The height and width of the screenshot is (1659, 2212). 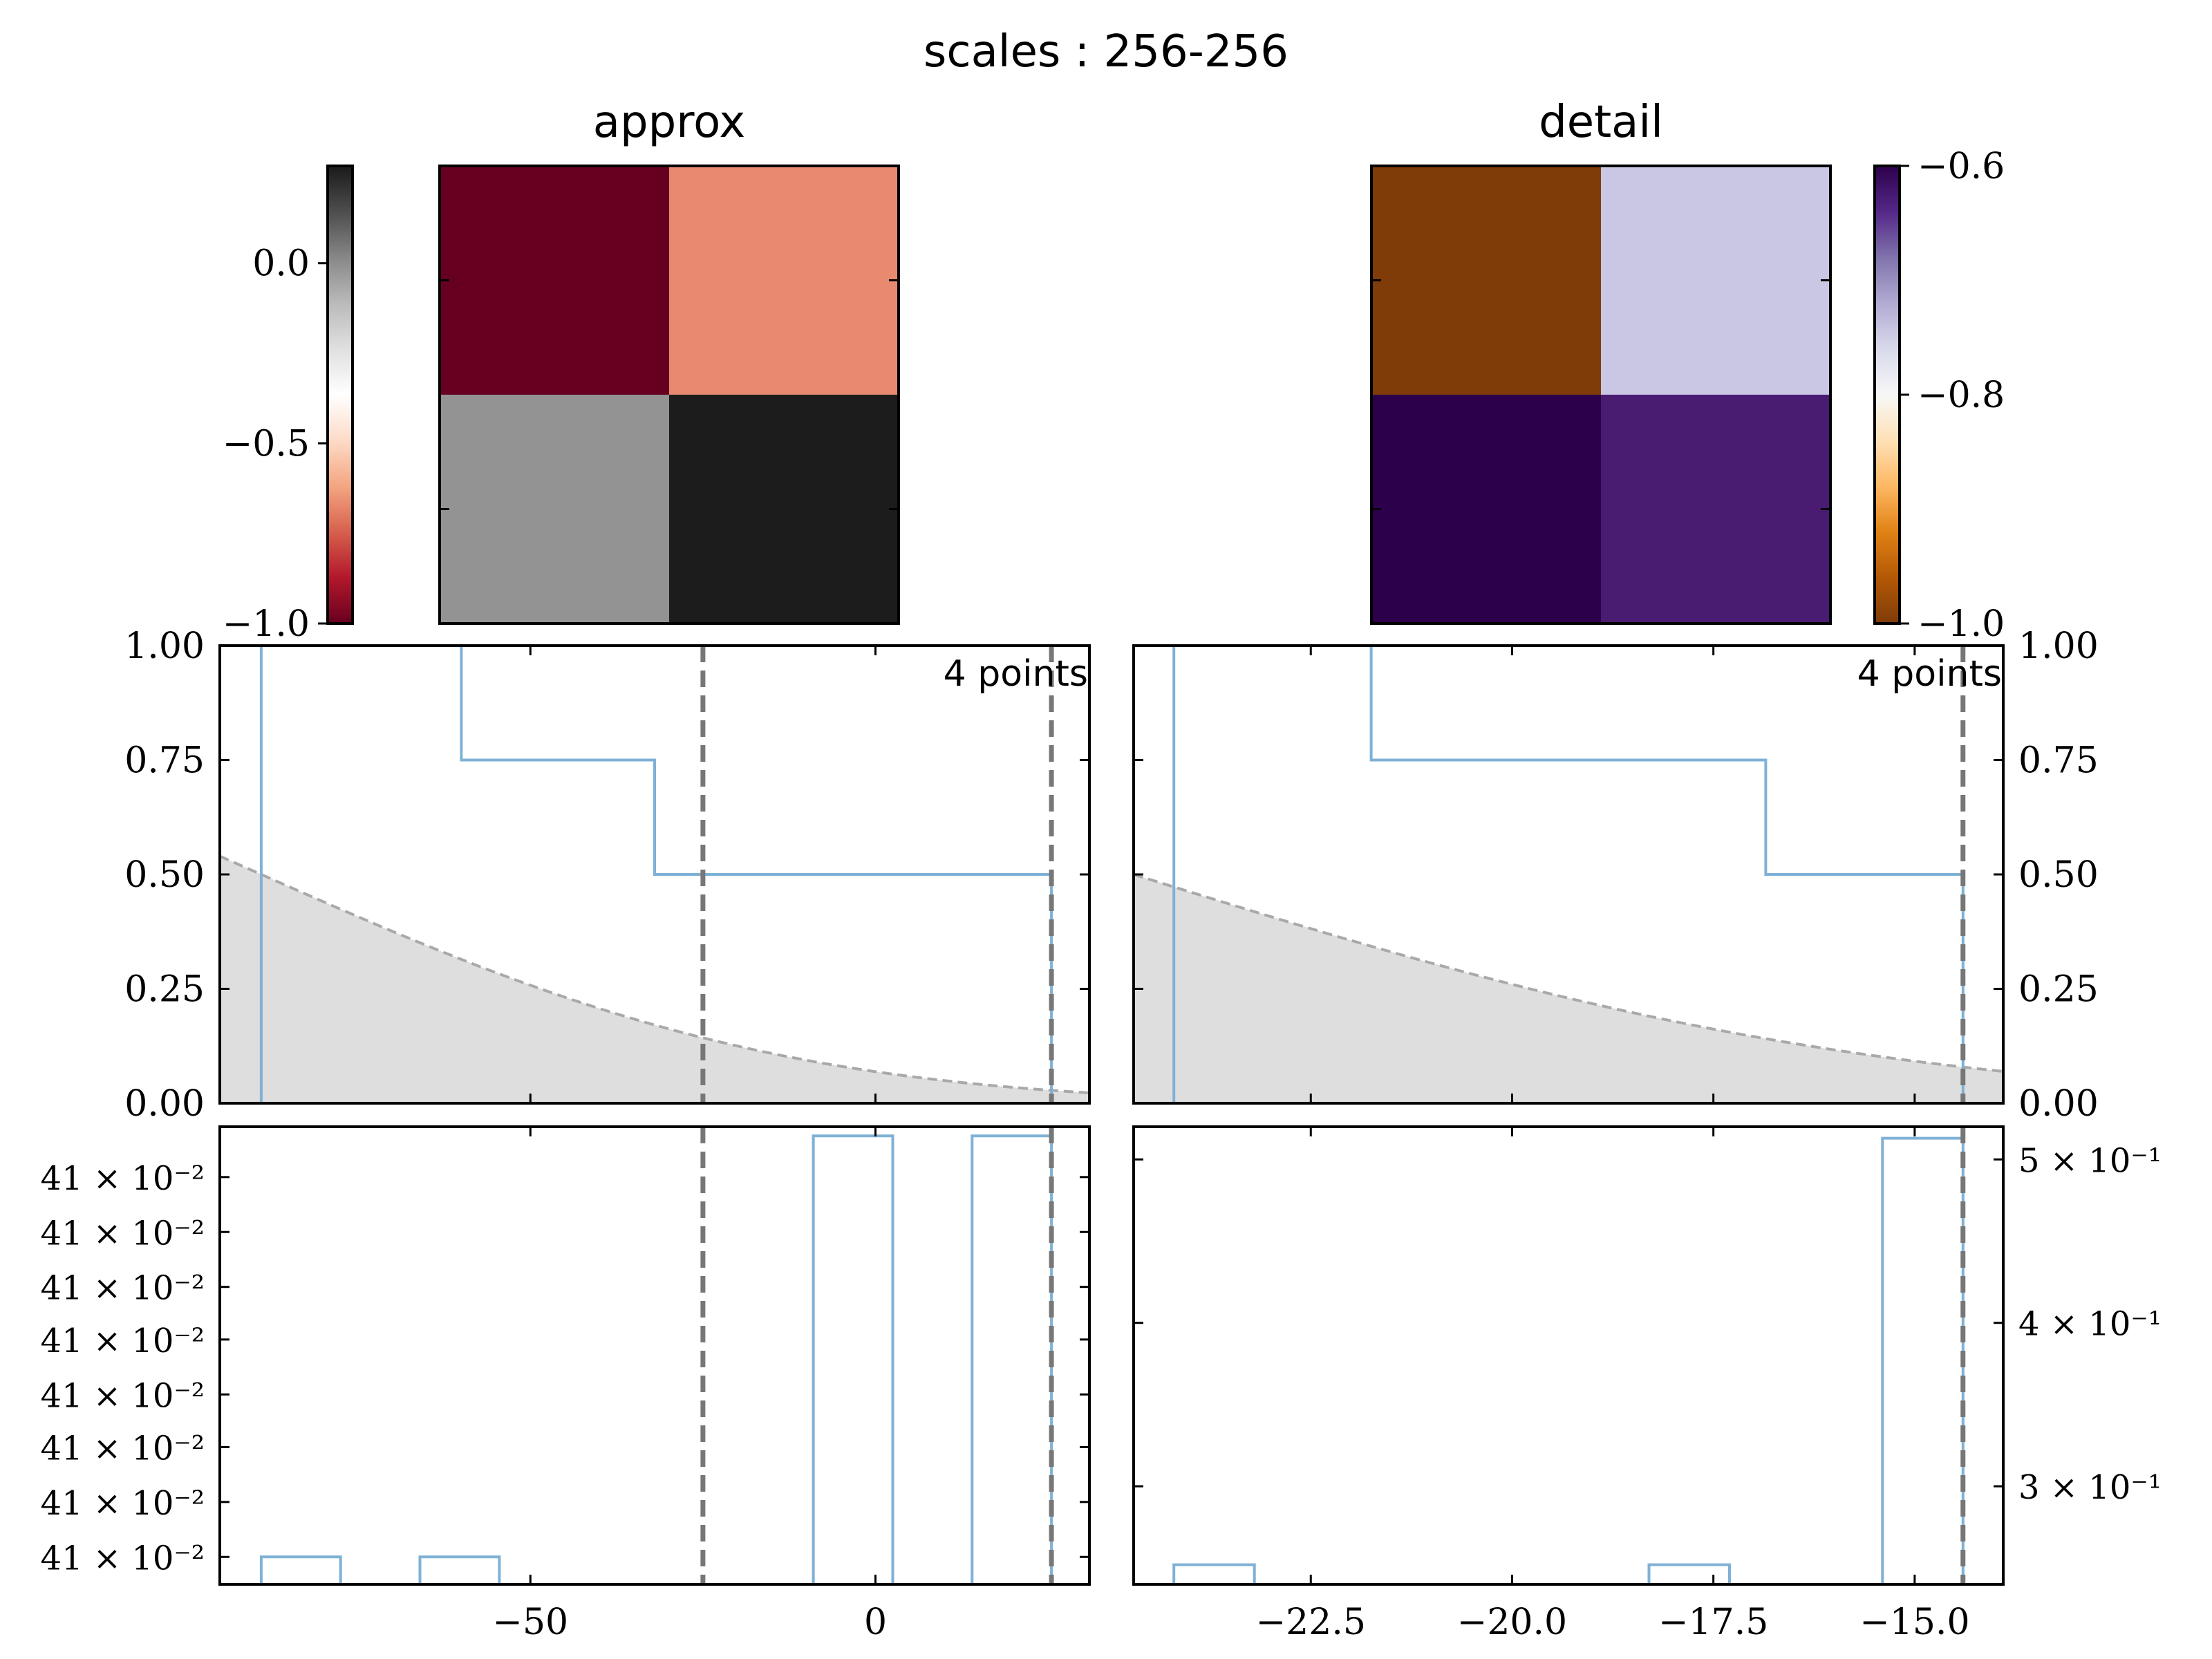 What do you see at coordinates (1311, 1623) in the screenshot?
I see `x-tick-label: −22.5` at bounding box center [1311, 1623].